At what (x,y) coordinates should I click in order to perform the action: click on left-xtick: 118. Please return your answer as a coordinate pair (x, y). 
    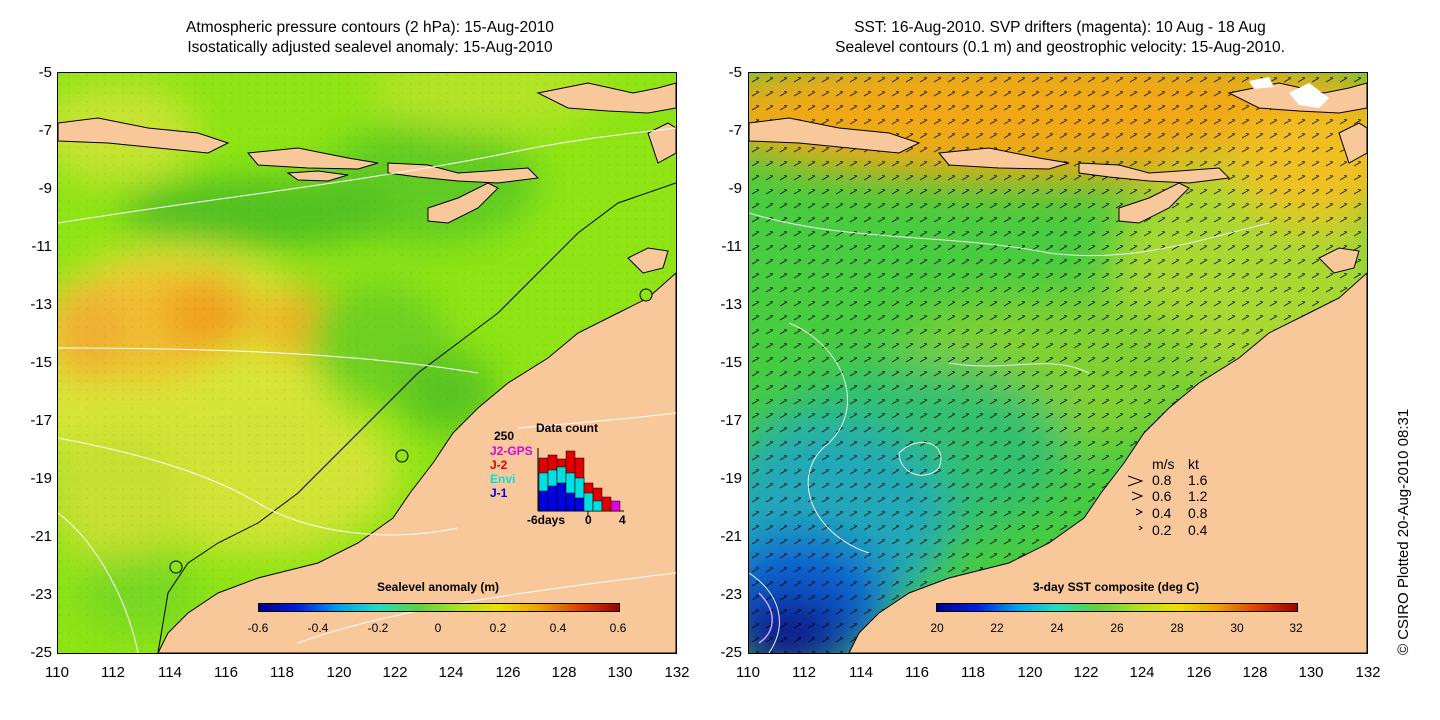
    Looking at the image, I should click on (282, 672).